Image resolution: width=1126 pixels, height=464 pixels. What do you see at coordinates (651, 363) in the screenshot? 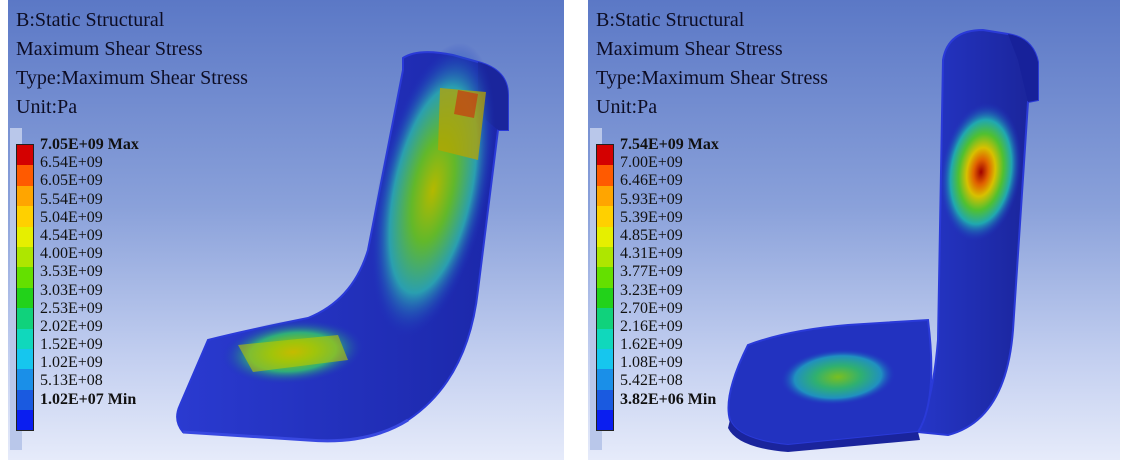
I see `legend-label: 1.08E+09` at bounding box center [651, 363].